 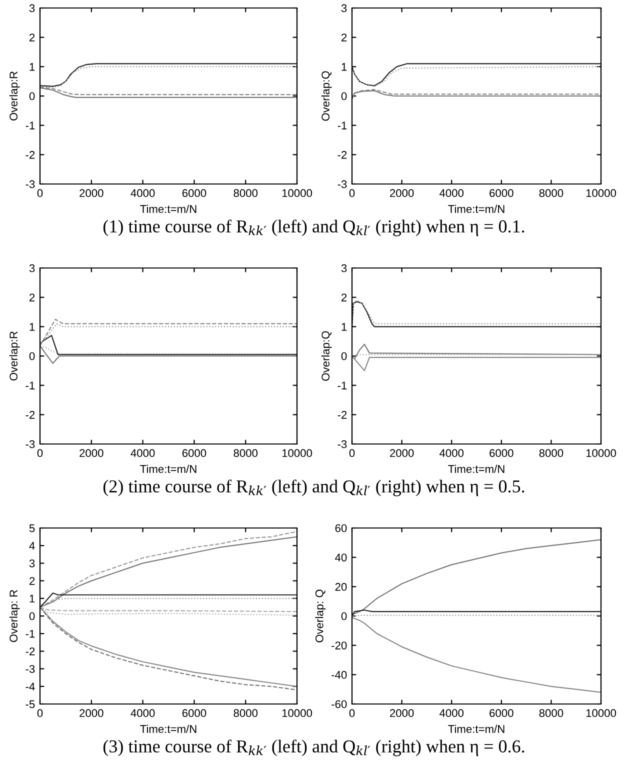 I want to click on text: (2) time course of R$_{kk′}$ (left) and Q$_{kl′}$ (right) when η = 0.5., so click(x=313, y=488).